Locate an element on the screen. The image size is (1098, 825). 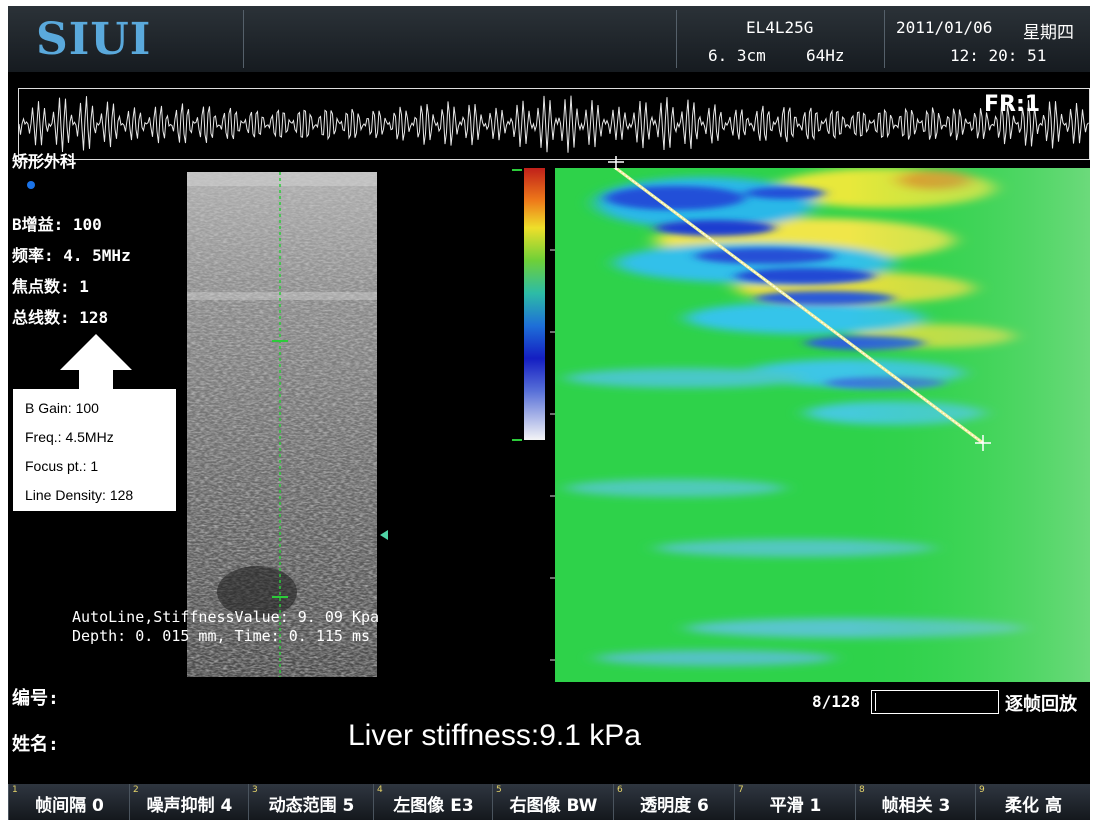
param-frequency: 频率: 4. 5MHz is located at coordinates (71, 255).